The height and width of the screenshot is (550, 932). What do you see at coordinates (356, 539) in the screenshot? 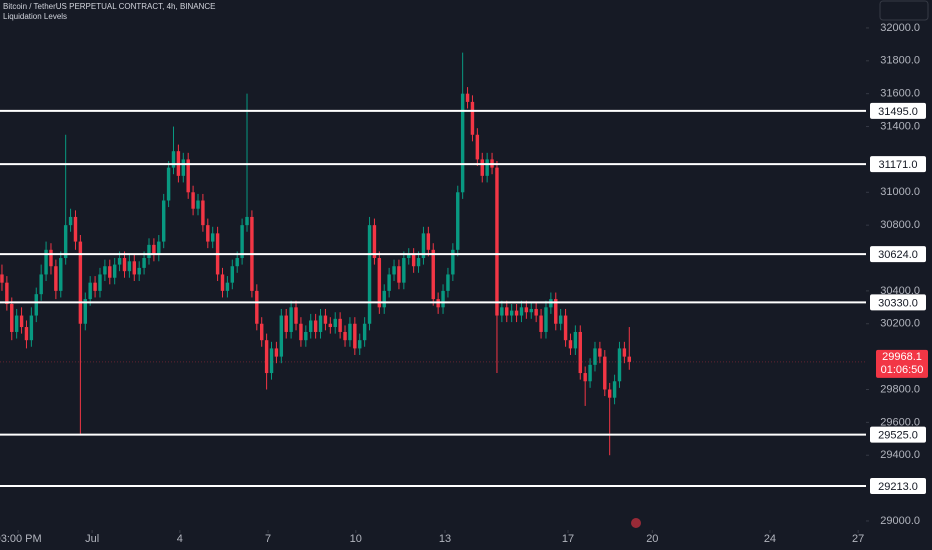
I see `x-tick-label: 10` at bounding box center [356, 539].